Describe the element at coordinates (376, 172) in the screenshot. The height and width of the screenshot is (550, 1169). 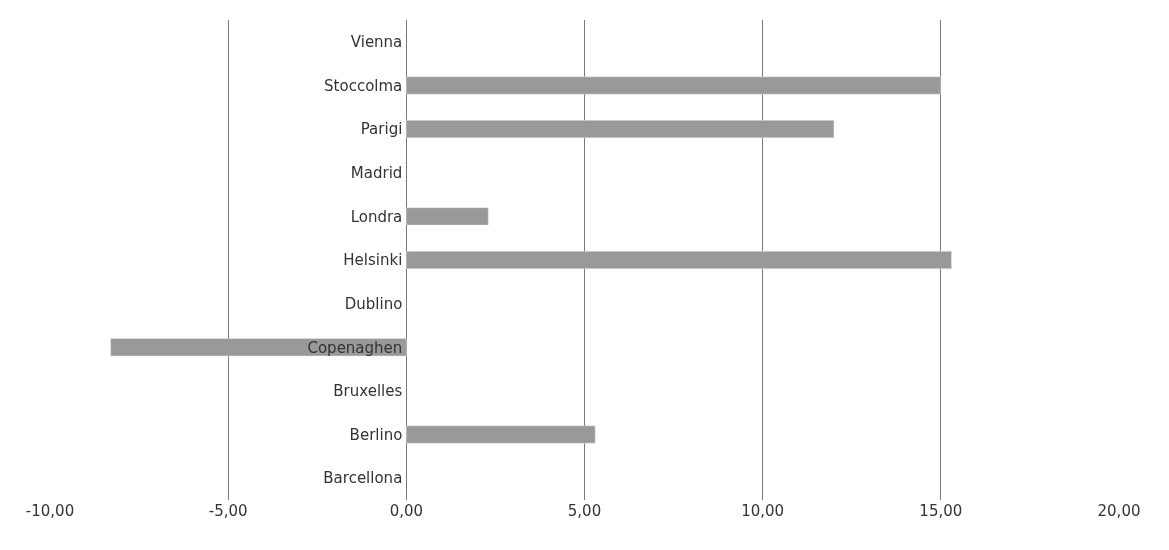
I see `y-tick-label: Madrid` at that location.